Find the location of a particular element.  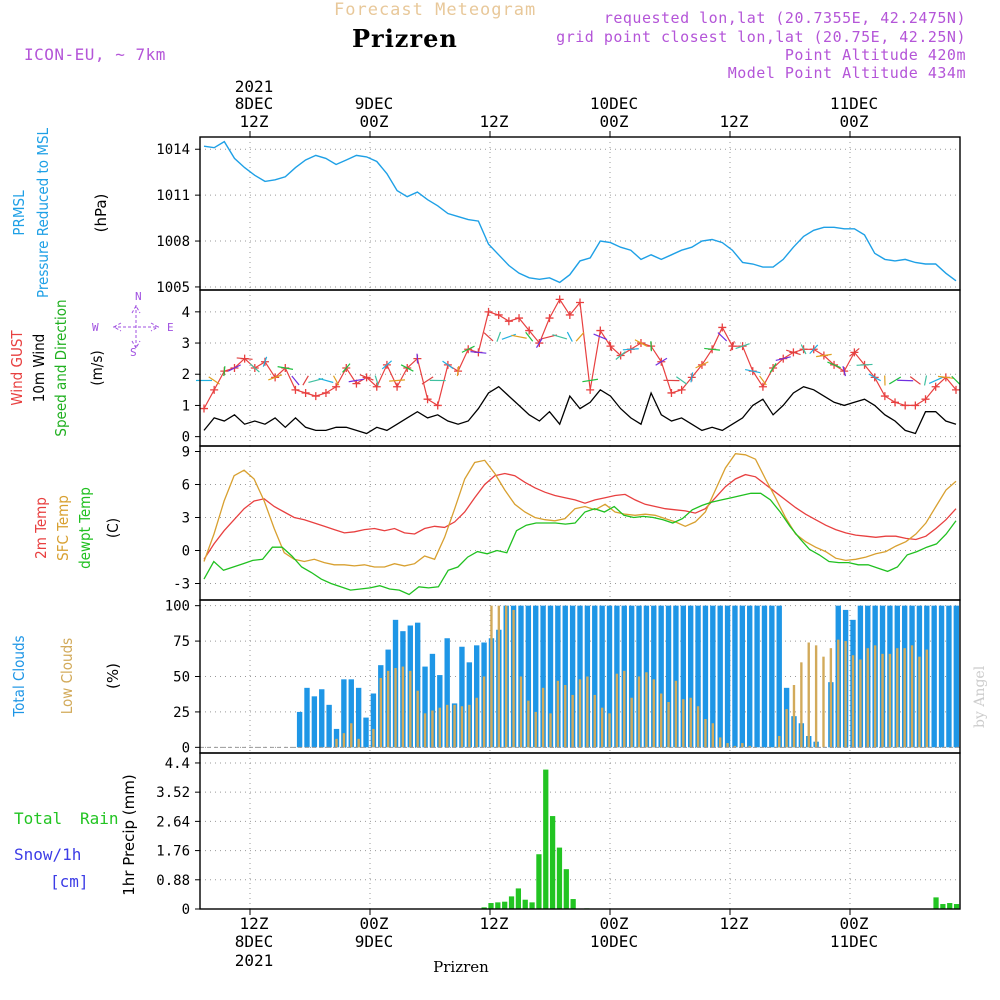

bottom-time-date: 10DEC is located at coordinates (614, 941).